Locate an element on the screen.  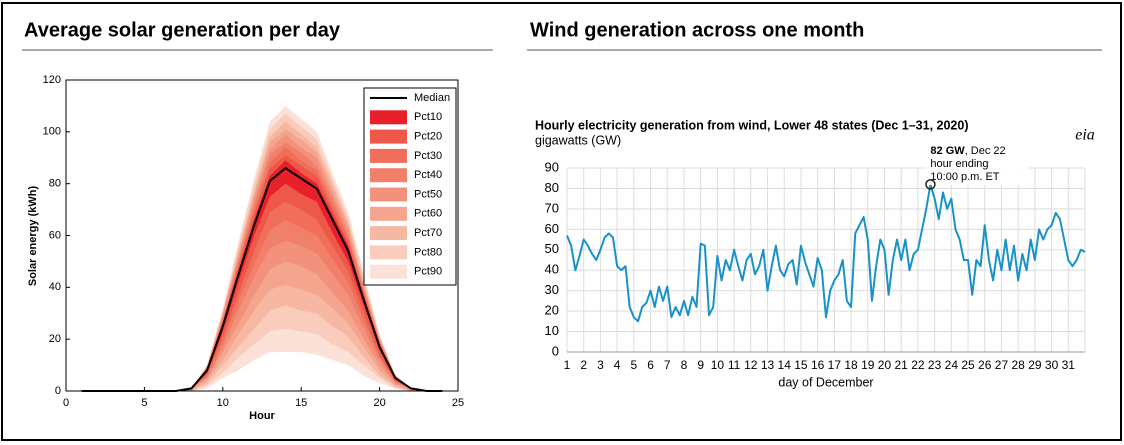
legend-label: Pct80 is located at coordinates (428, 252).